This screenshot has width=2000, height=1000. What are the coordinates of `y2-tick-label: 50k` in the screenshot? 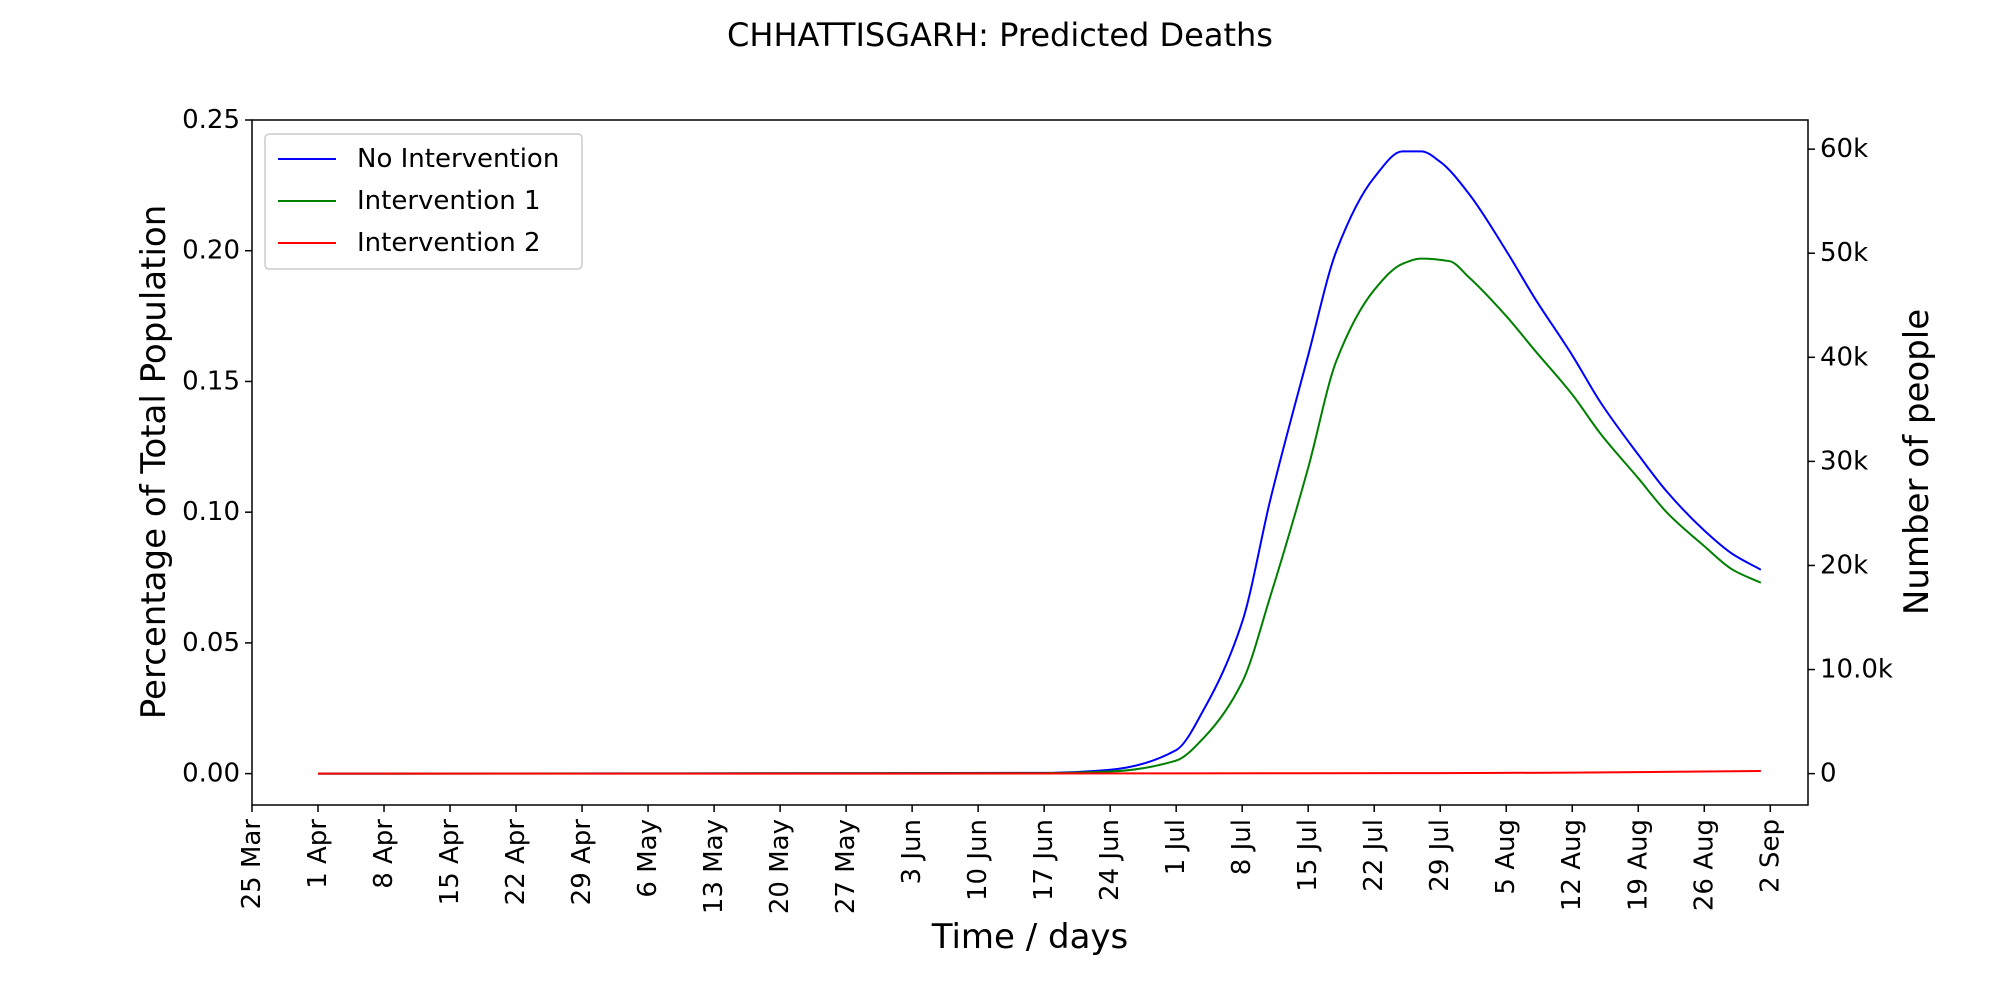 It's located at (1844, 253).